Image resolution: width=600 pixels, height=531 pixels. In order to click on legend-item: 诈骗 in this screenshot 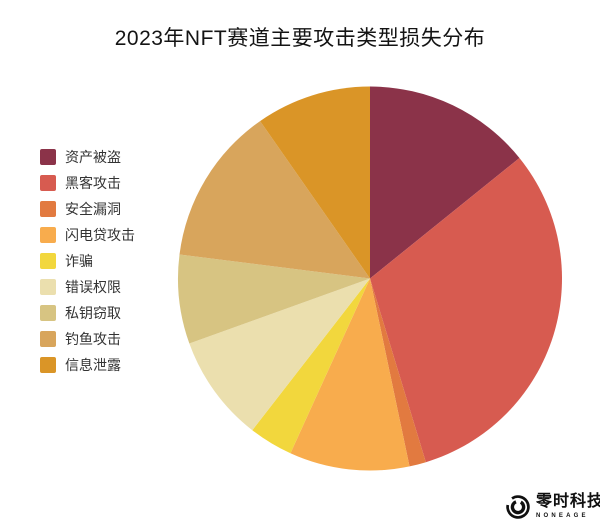, I will do `click(87, 261)`.